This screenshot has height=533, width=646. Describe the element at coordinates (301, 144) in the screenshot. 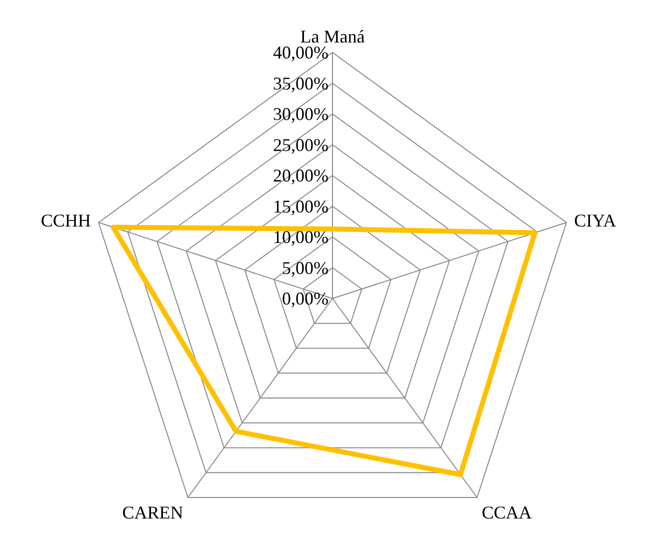

I see `y-tick-label: 25,00%` at that location.